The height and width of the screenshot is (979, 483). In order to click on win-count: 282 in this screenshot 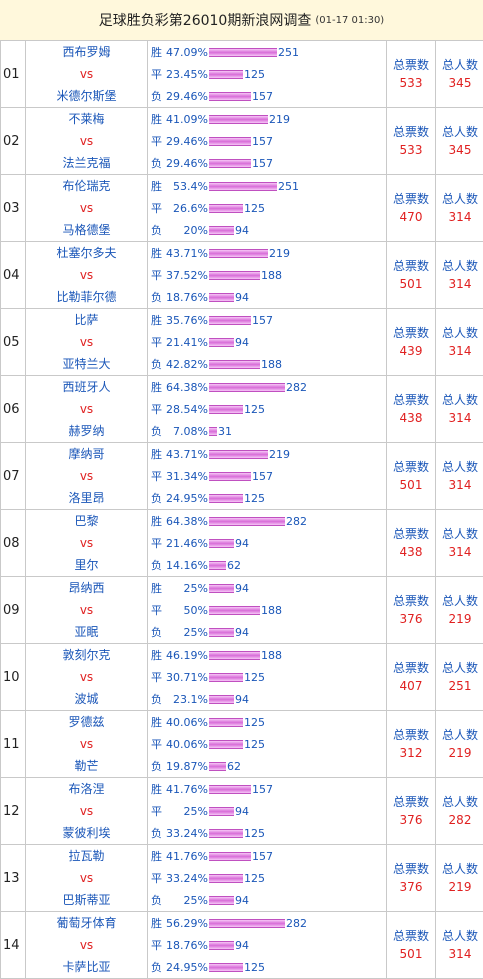, I will do `click(296, 387)`.